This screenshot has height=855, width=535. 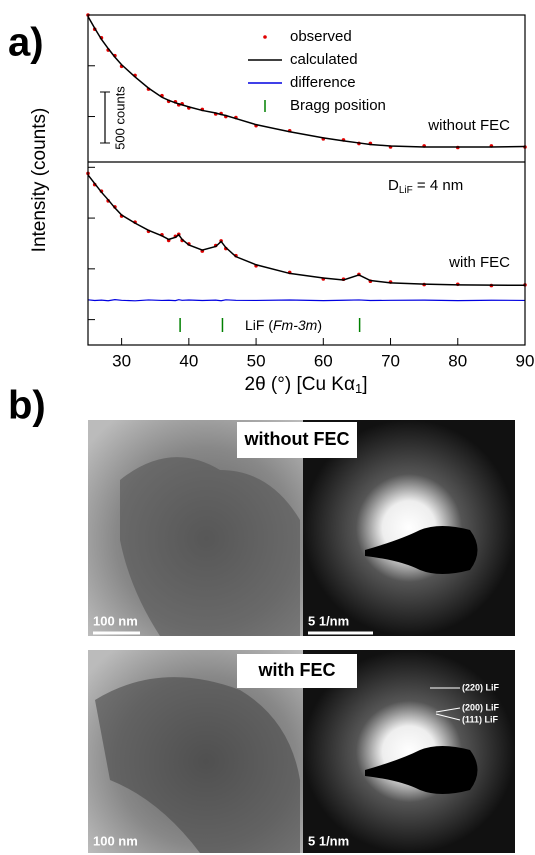 I want to click on bragg-label-italic: Fm-3m, so click(x=295, y=325).